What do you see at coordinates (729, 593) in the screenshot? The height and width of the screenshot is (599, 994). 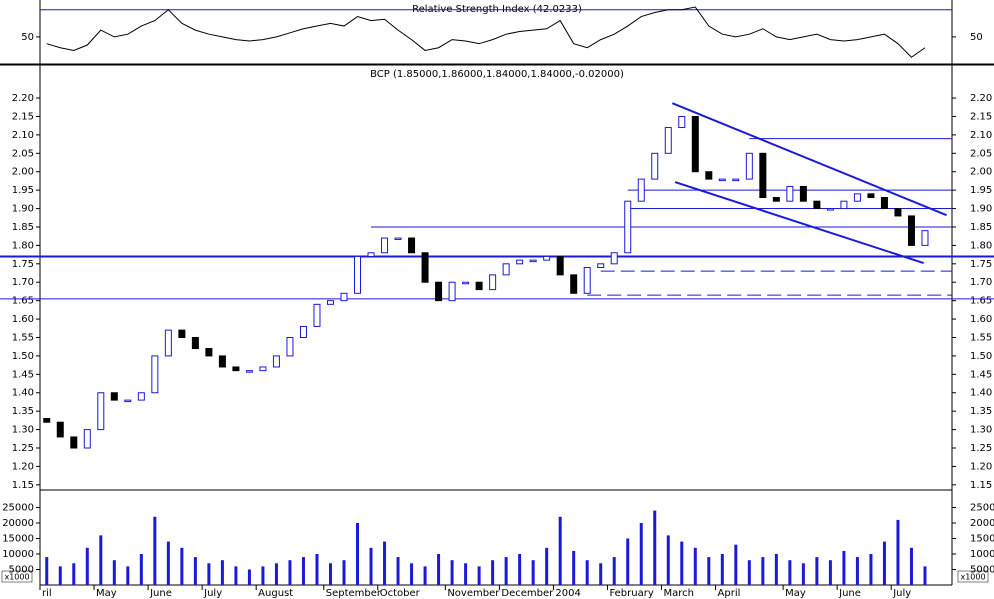 I see `x-tick-label: April` at bounding box center [729, 593].